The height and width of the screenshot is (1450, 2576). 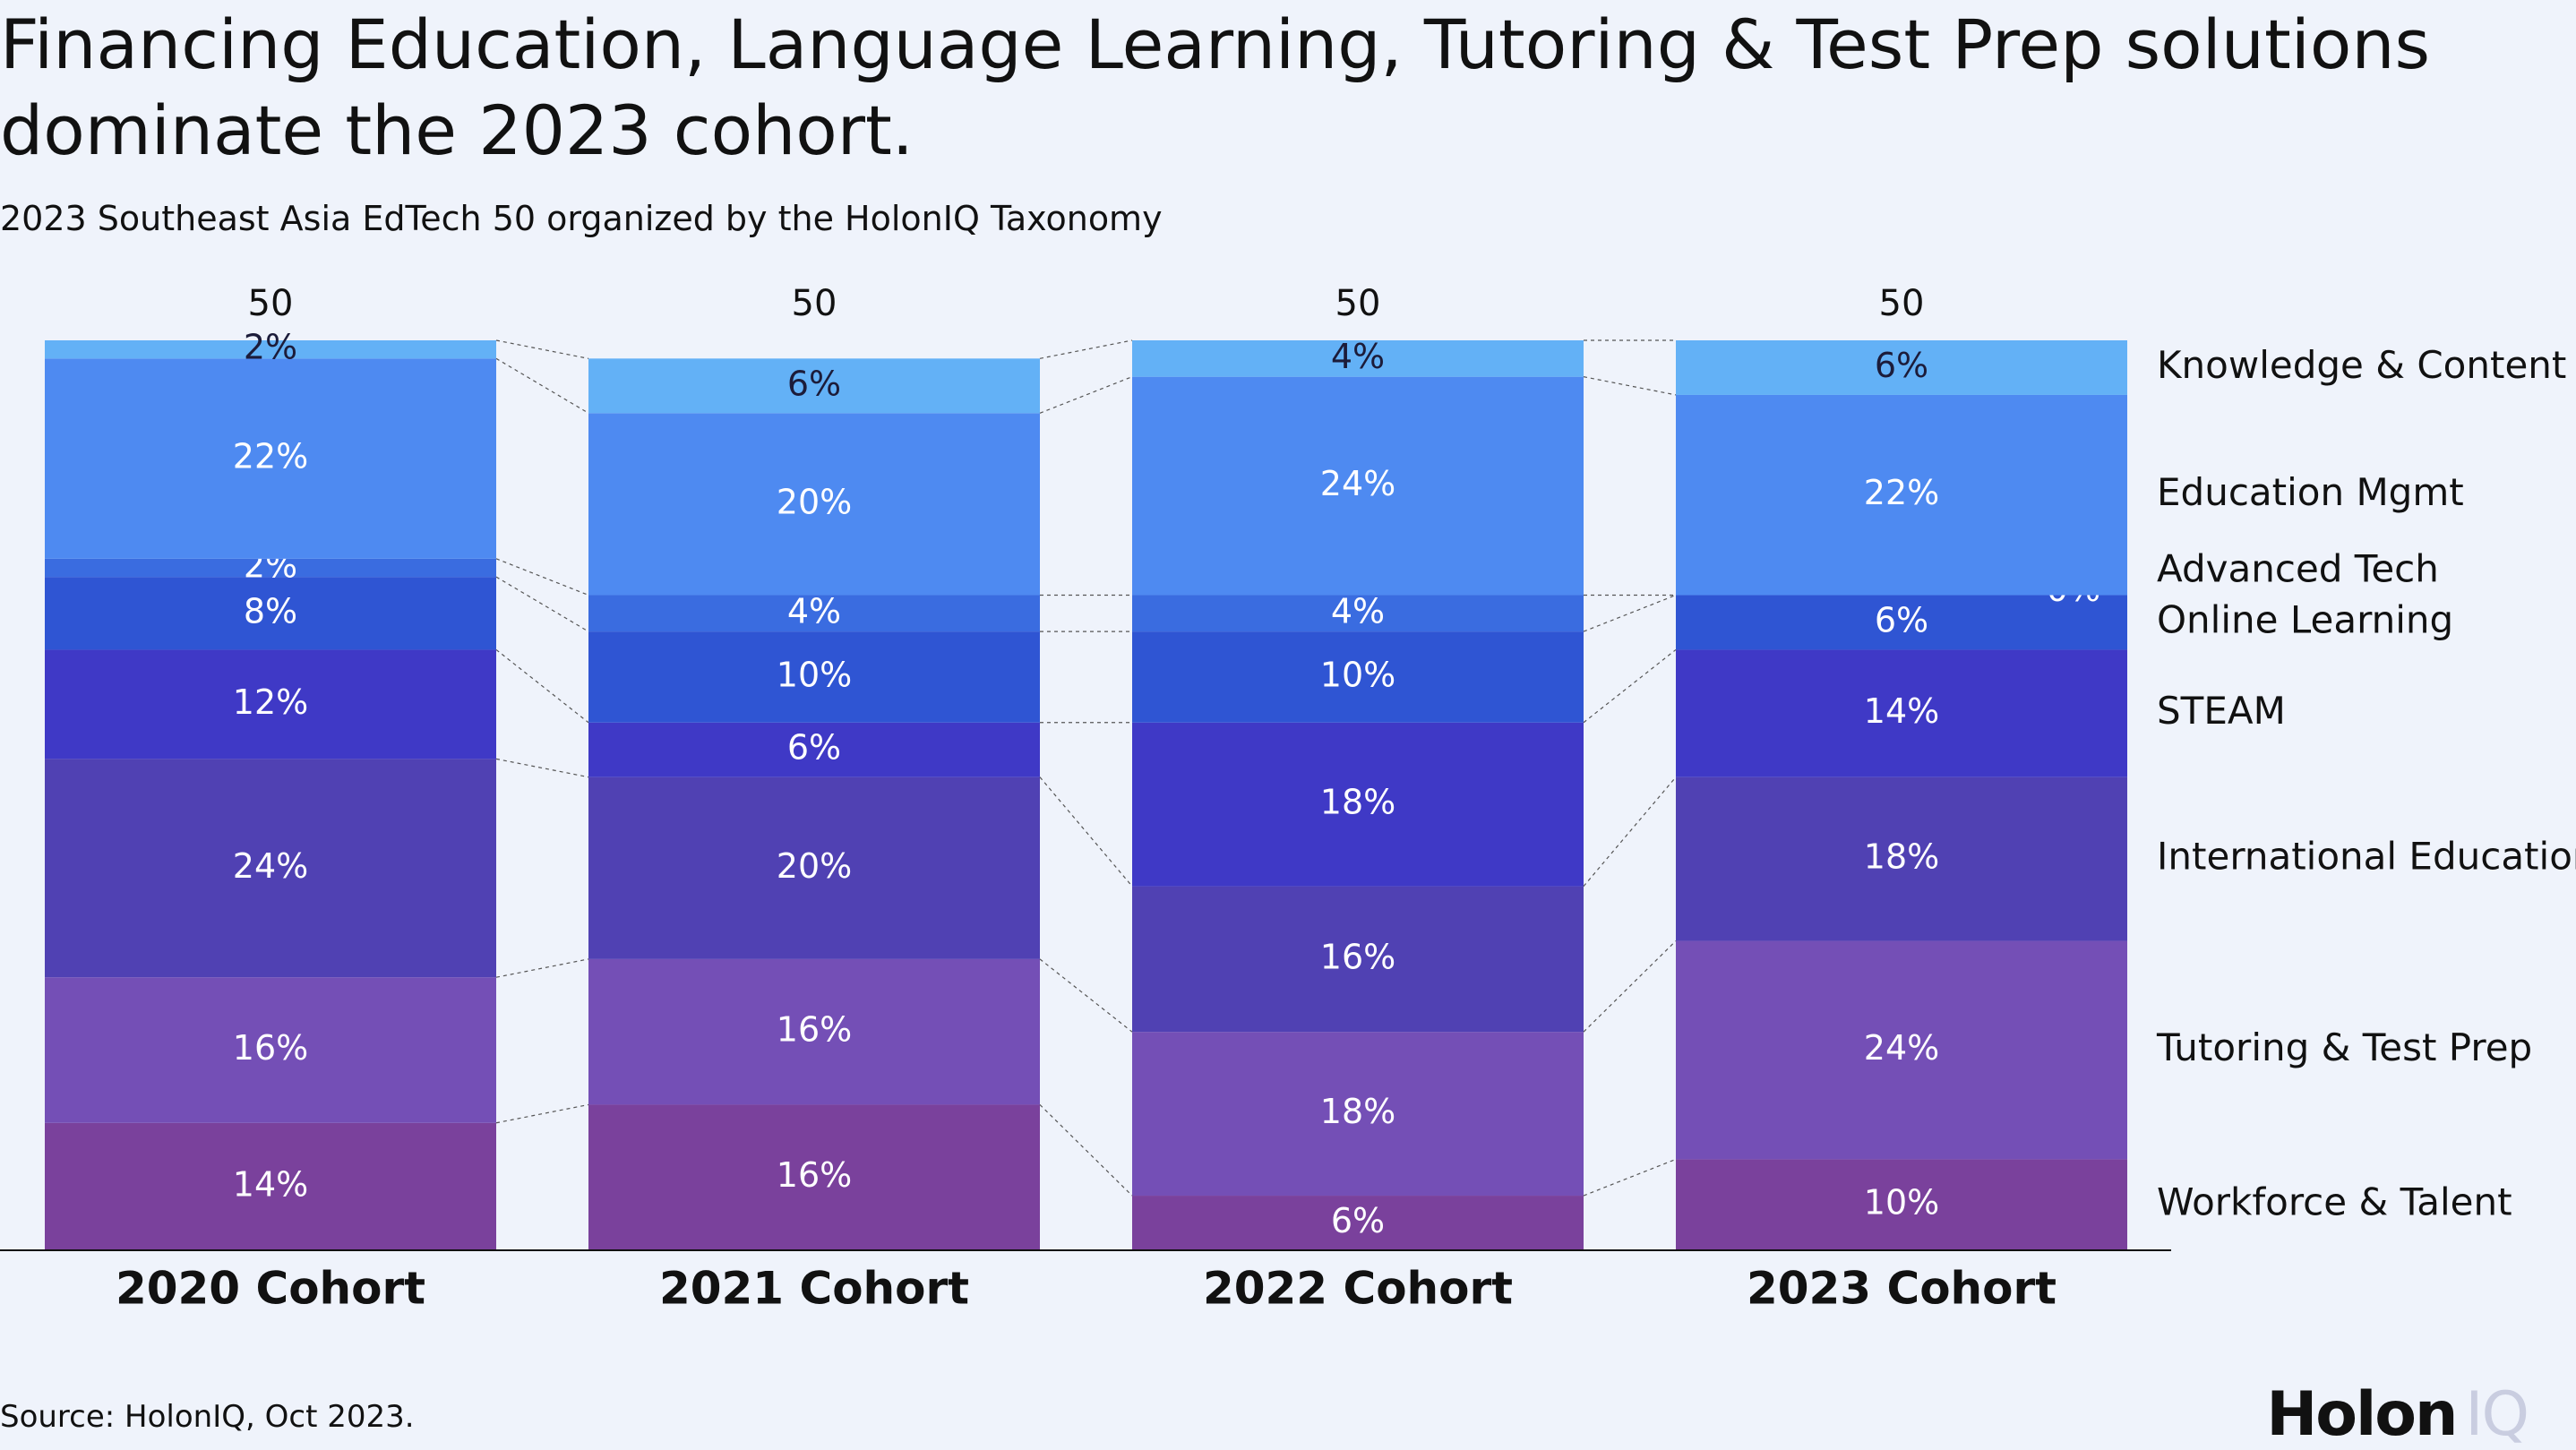 What do you see at coordinates (2221, 711) in the screenshot?
I see `legend-label: STEAM` at bounding box center [2221, 711].